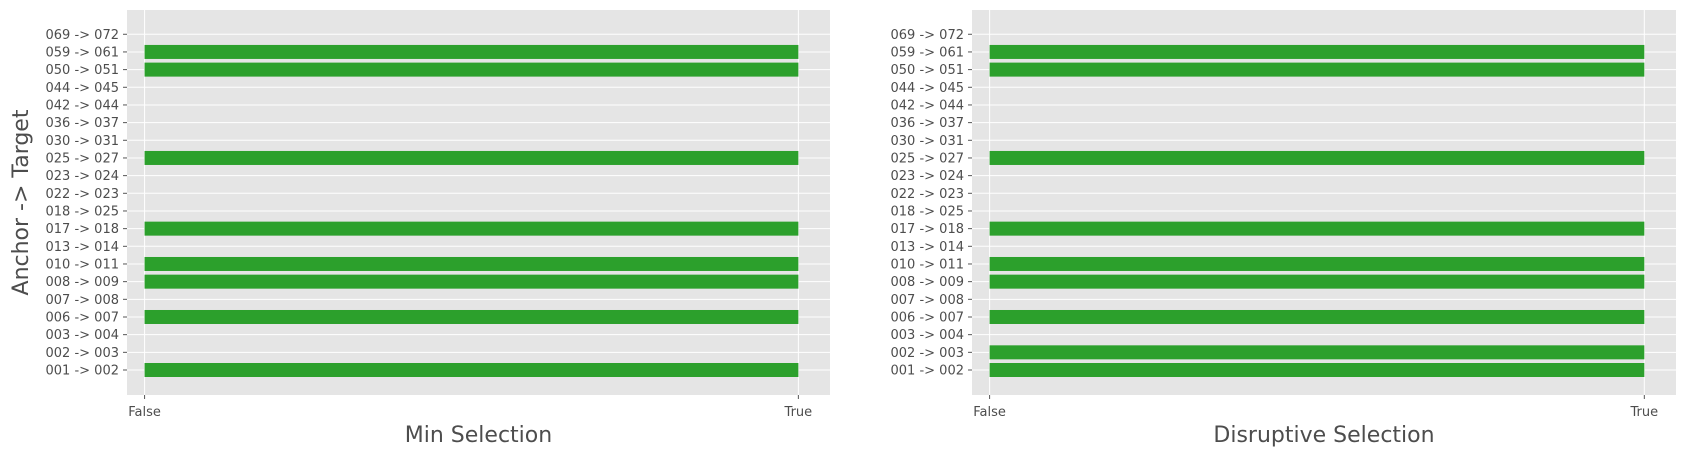 The width and height of the screenshot is (1686, 457). I want to click on y-axis-label: Anchor -> Target, so click(21, 202).